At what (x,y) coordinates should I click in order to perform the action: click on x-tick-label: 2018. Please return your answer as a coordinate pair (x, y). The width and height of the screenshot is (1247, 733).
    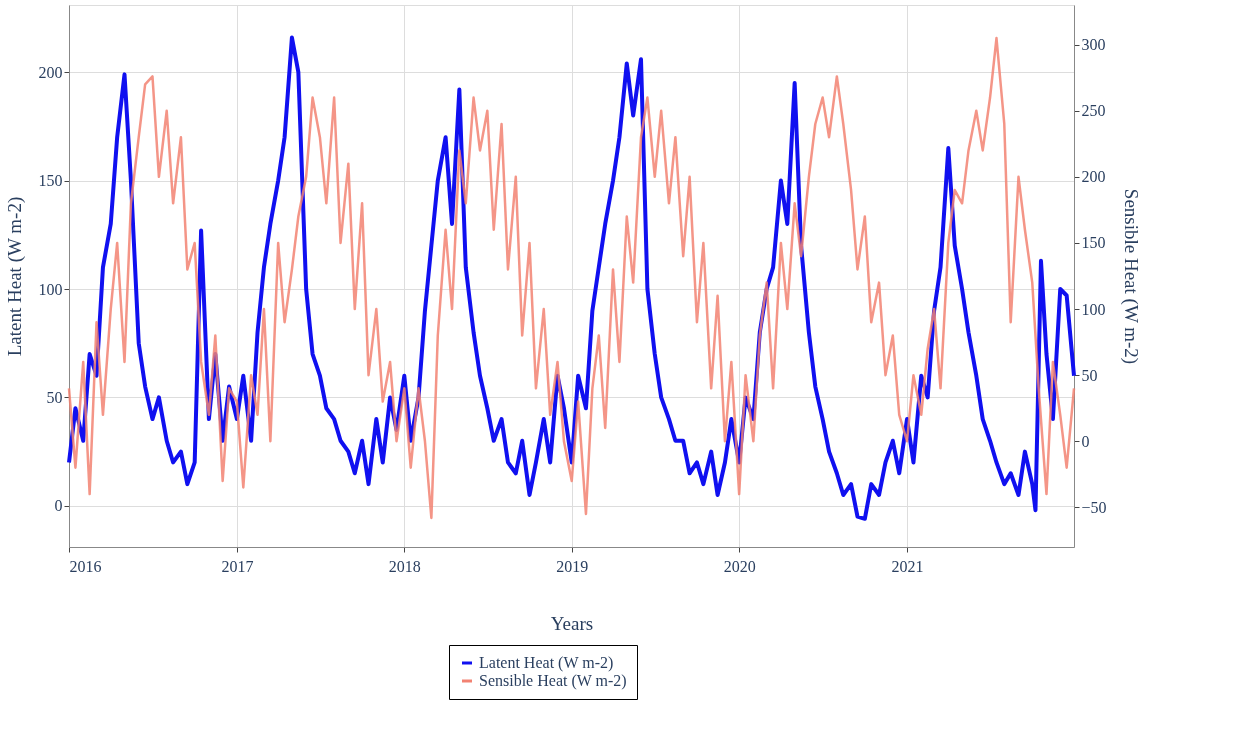
    Looking at the image, I should click on (404, 566).